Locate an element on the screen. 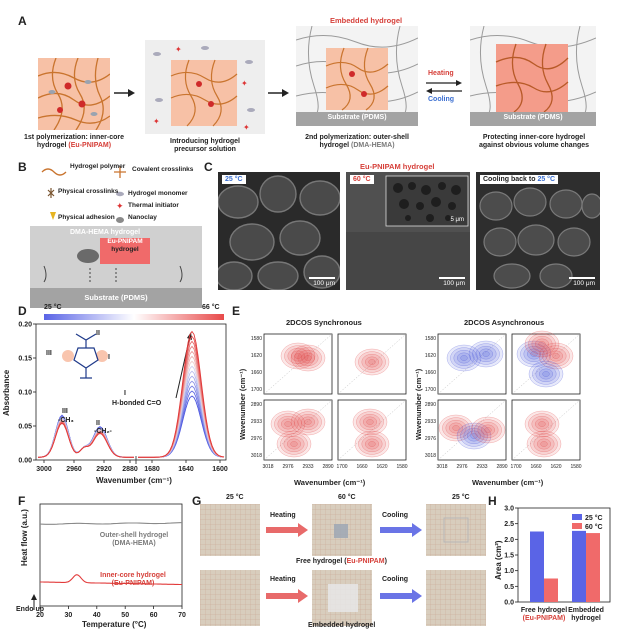 The width and height of the screenshot is (617, 635). e-ylabel-right: Wavenumber (cm⁻¹) is located at coordinates (418, 404).